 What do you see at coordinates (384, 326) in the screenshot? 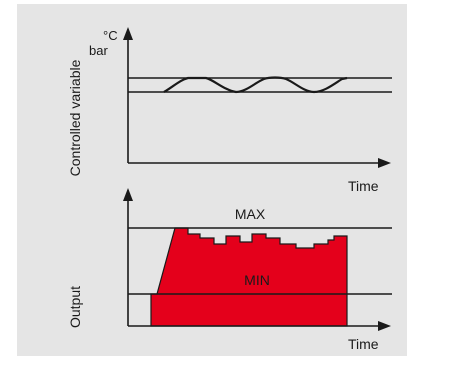
I see `bottom-x-axis-arrow` at bounding box center [384, 326].